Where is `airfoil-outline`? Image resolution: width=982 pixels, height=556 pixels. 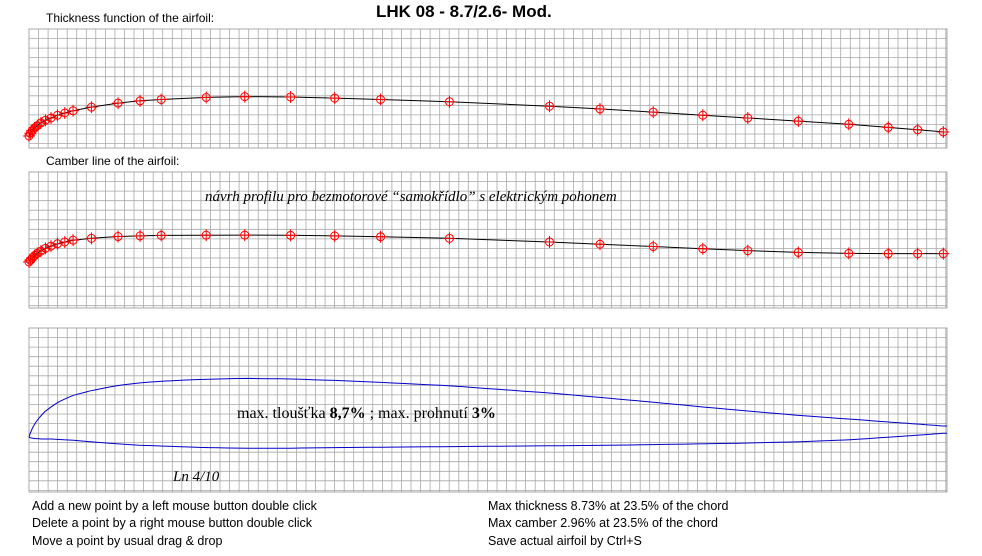
airfoil-outline is located at coordinates (487, 413).